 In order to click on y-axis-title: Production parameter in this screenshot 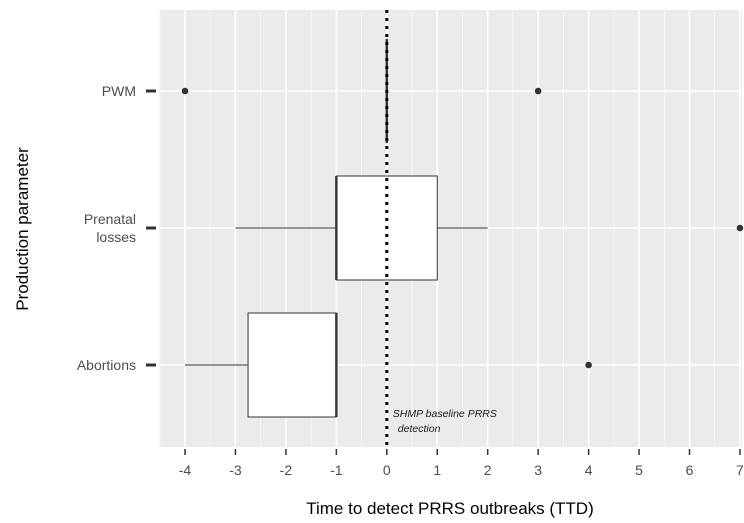, I will do `click(22, 229)`.